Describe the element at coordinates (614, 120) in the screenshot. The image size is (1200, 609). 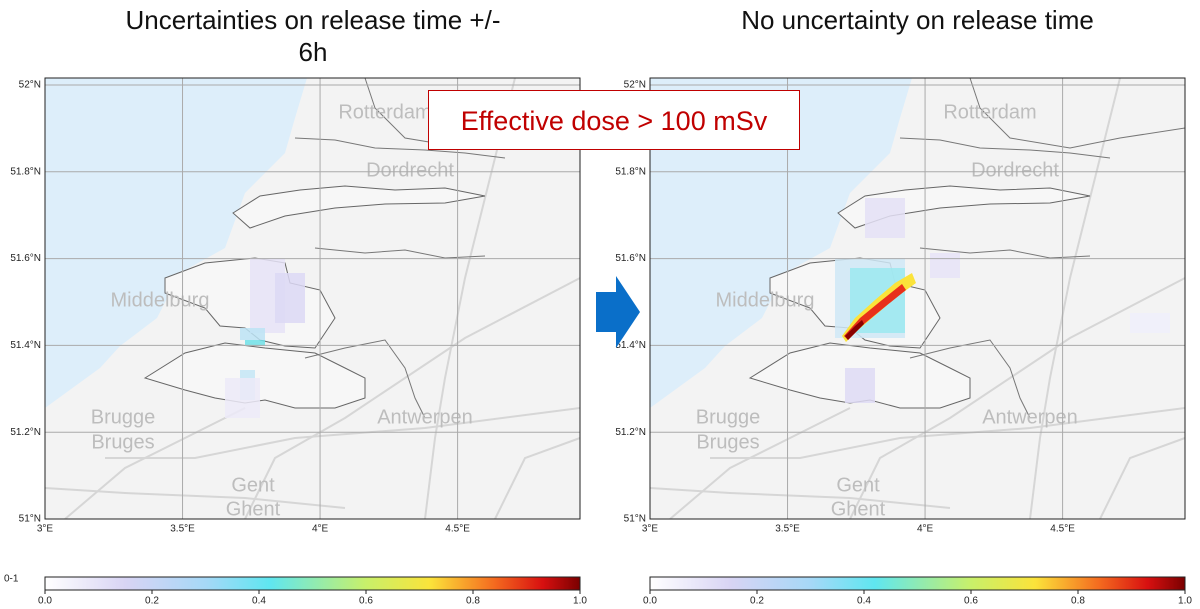
I see `callout: Effective dose > 100 mSv` at that location.